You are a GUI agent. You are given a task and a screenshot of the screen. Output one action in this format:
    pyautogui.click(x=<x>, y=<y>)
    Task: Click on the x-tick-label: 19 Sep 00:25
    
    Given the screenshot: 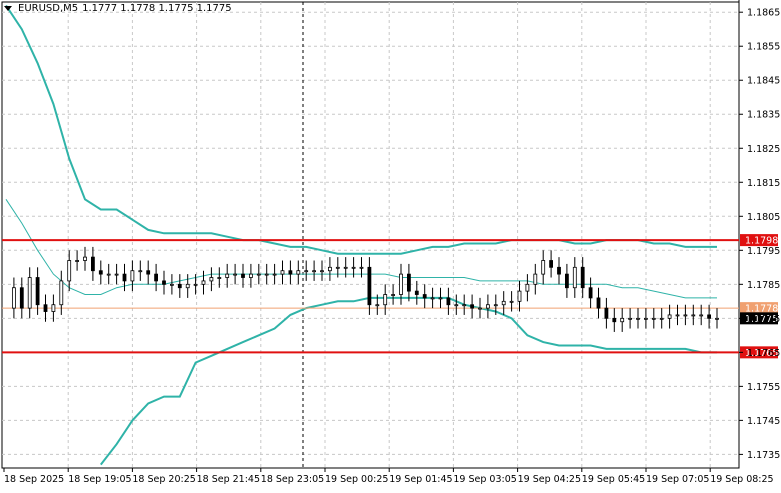 What is the action you would take?
    pyautogui.click(x=356, y=479)
    